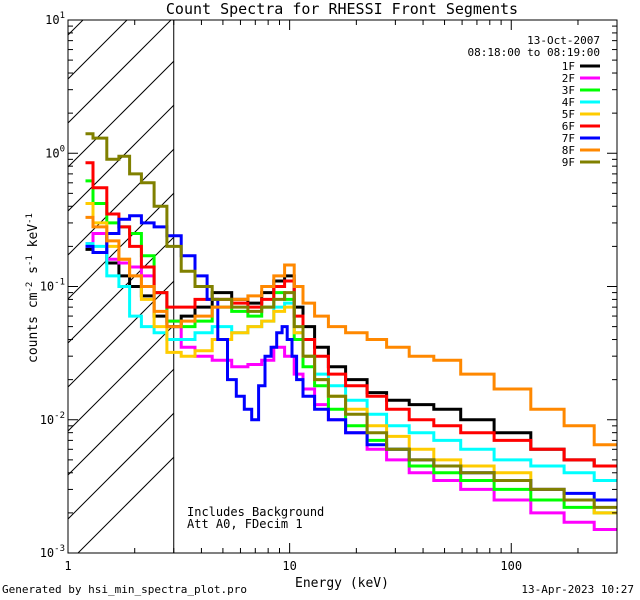  What do you see at coordinates (255, 512) in the screenshot?
I see `annotation-text: Includes Background` at bounding box center [255, 512].